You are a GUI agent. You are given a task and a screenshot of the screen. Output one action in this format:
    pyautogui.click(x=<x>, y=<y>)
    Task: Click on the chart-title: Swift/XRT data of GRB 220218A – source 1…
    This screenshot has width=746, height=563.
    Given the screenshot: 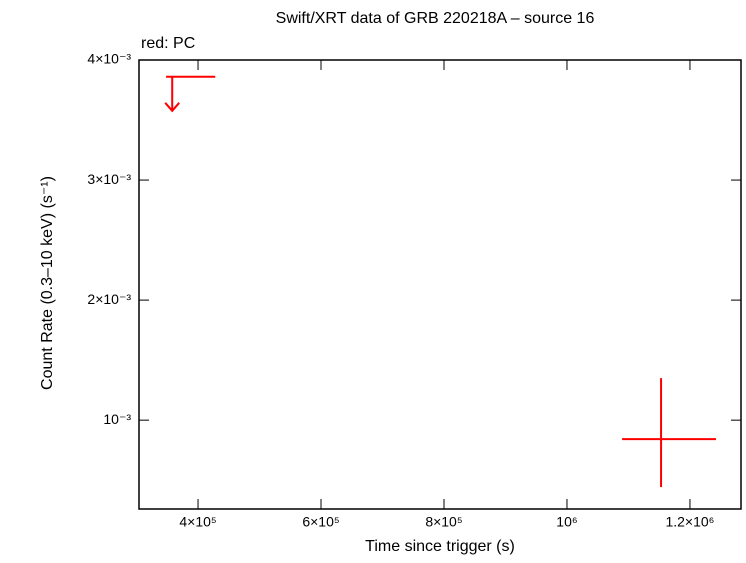 What is the action you would take?
    pyautogui.click(x=435, y=18)
    